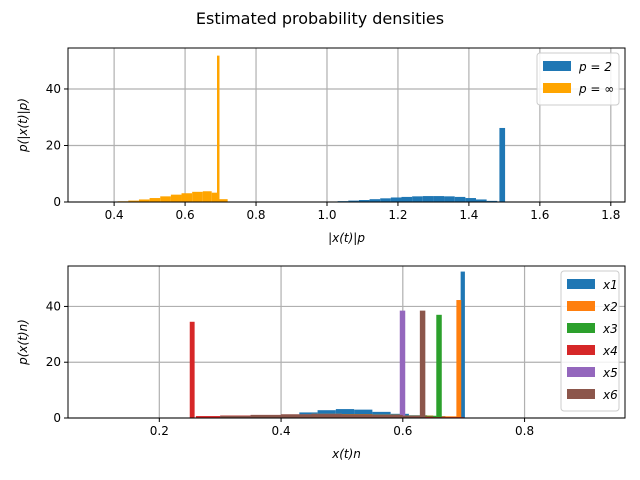 The height and width of the screenshot is (480, 640). Describe the element at coordinates (326, 215) in the screenshot. I see `x-tick-label: 1.0` at that location.